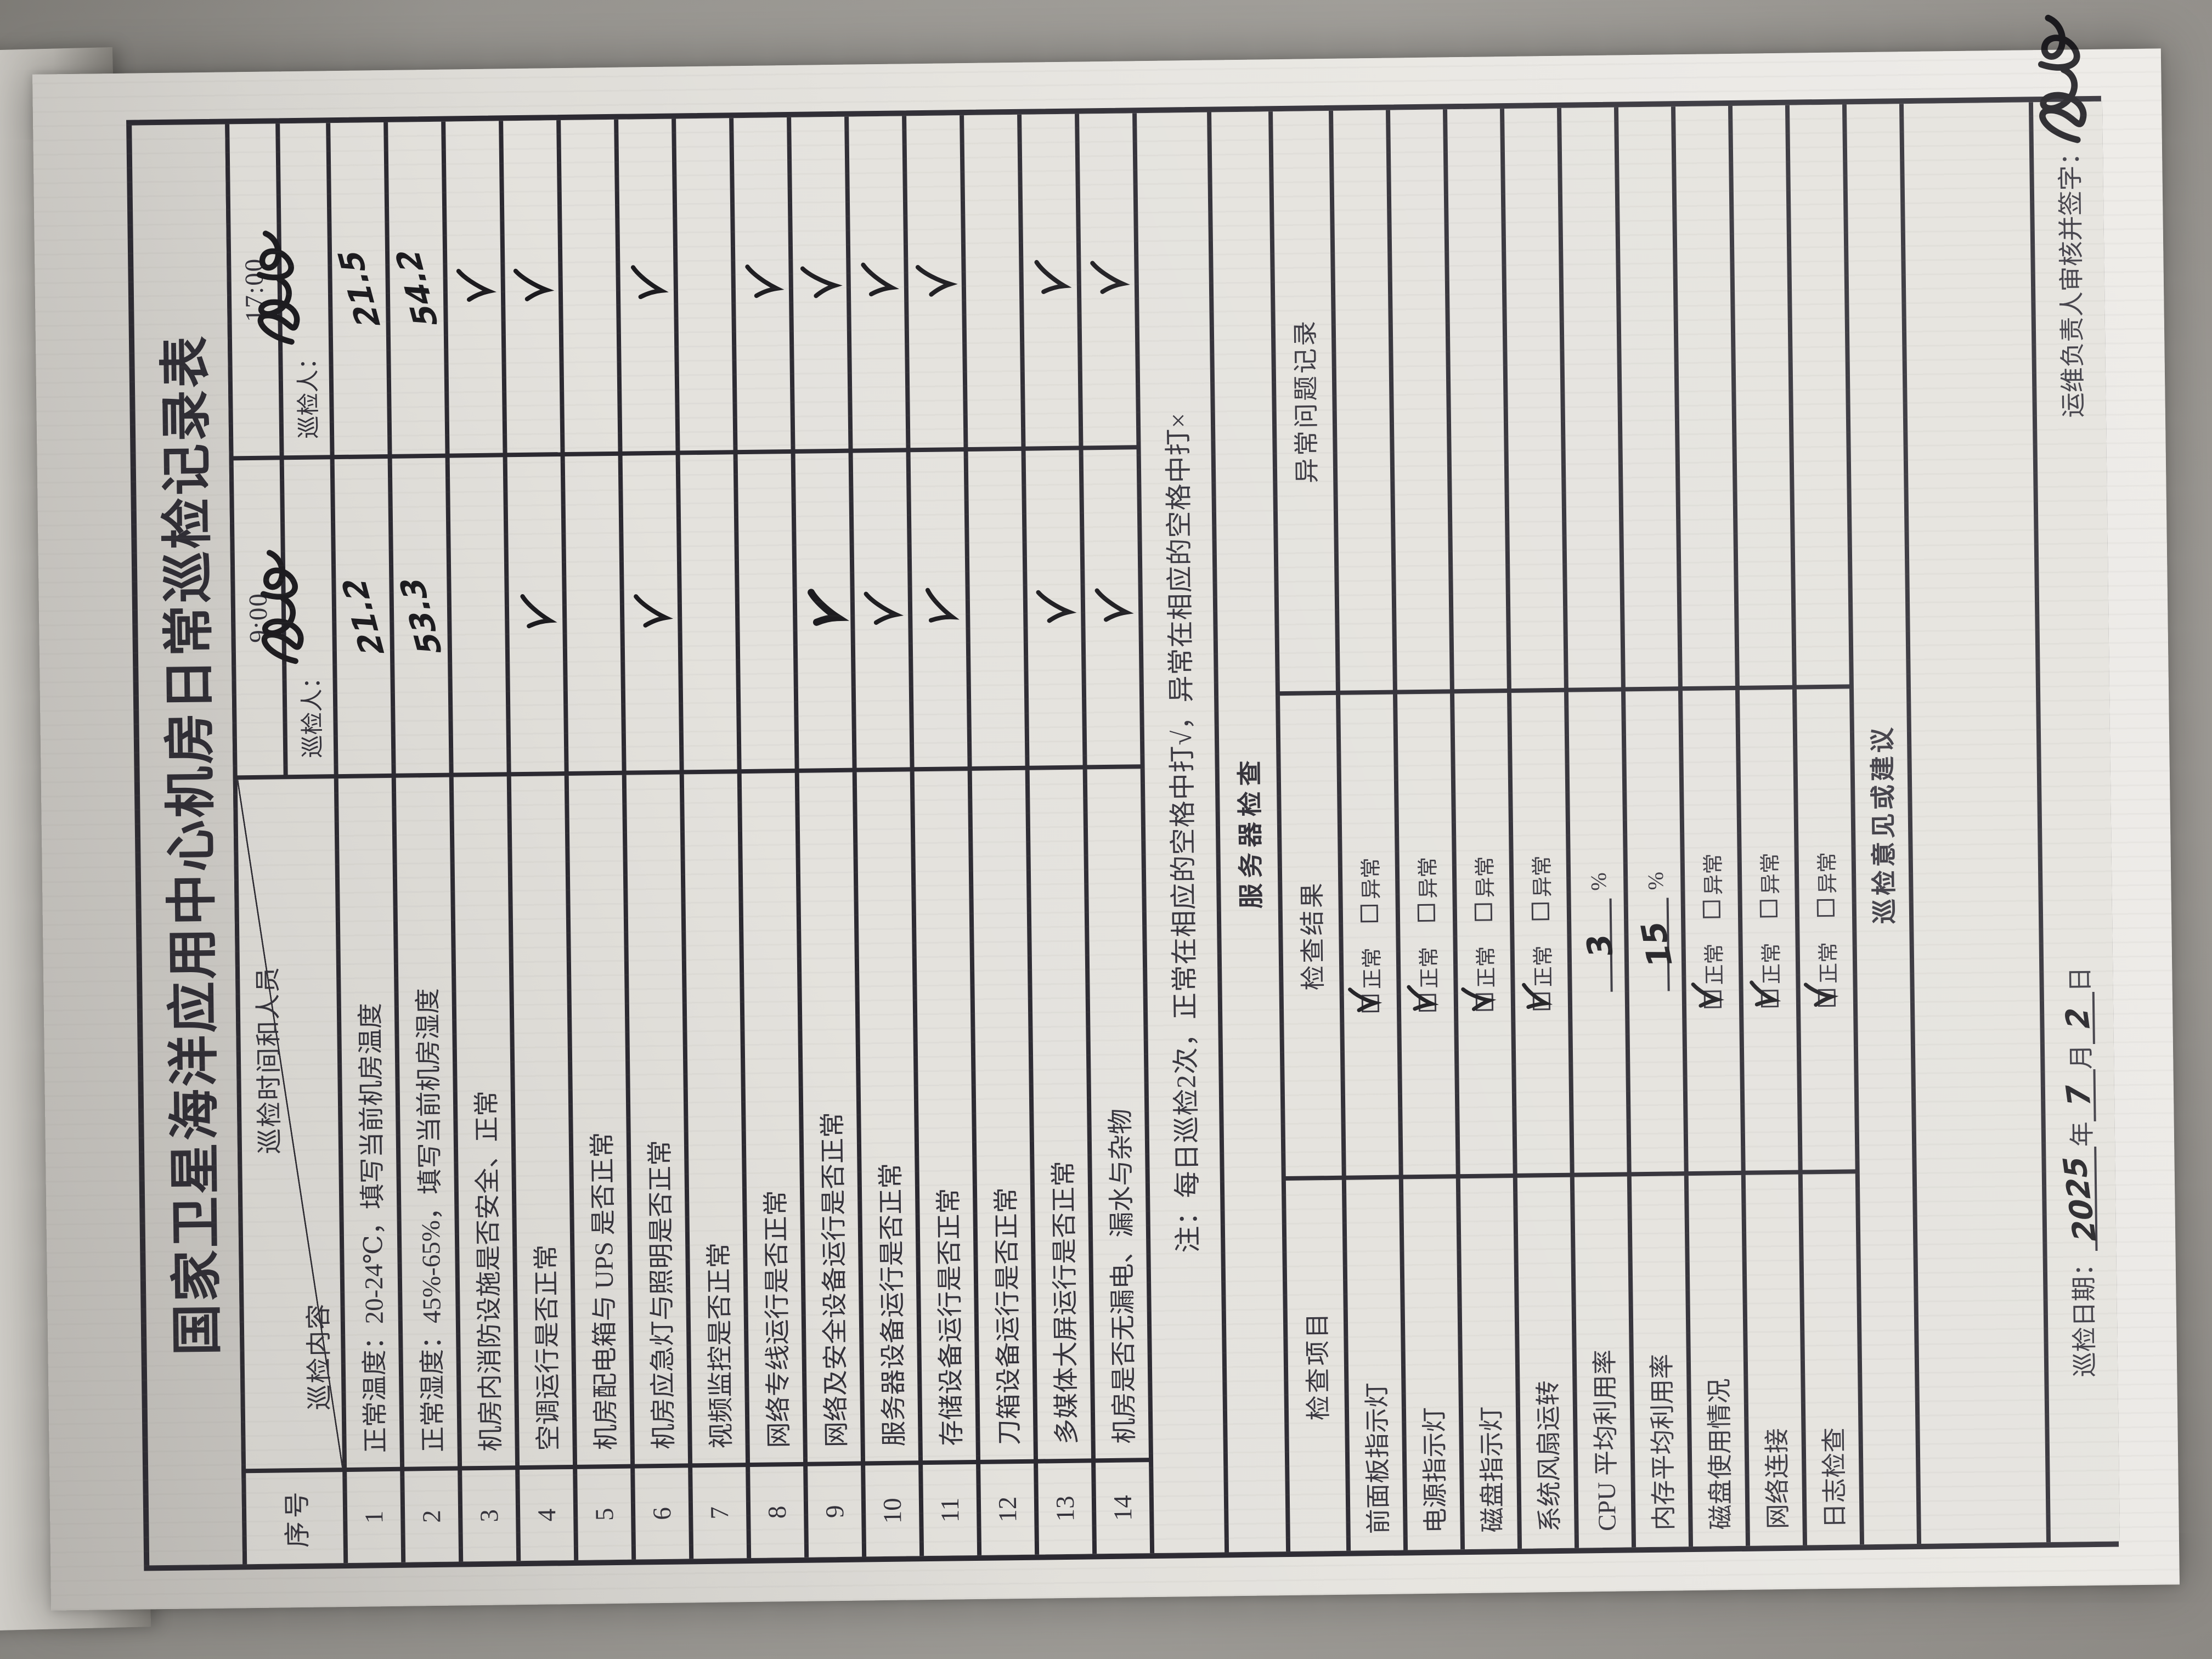 The height and width of the screenshot is (1659, 2212). Describe the element at coordinates (1657, 945) in the screenshot. I see `percent-blank: 15` at that location.